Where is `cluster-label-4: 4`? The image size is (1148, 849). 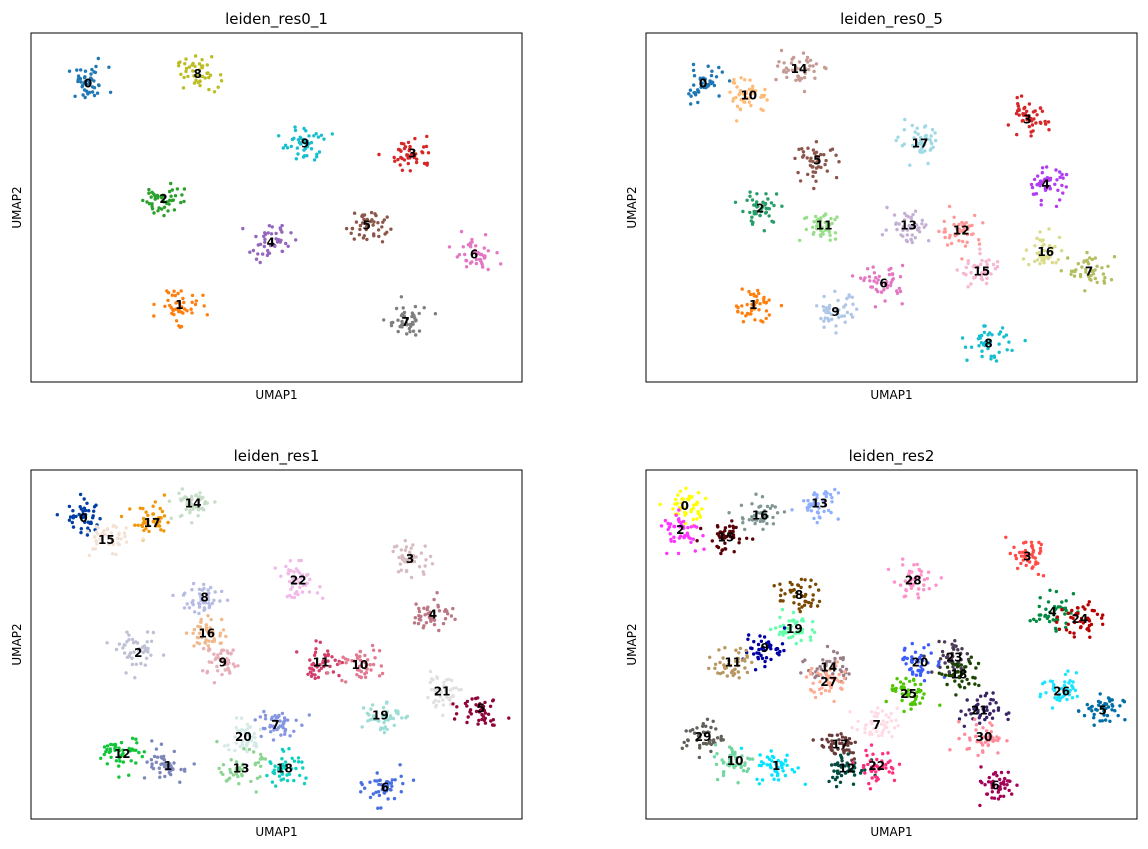 cluster-label-4: 4 is located at coordinates (433, 614).